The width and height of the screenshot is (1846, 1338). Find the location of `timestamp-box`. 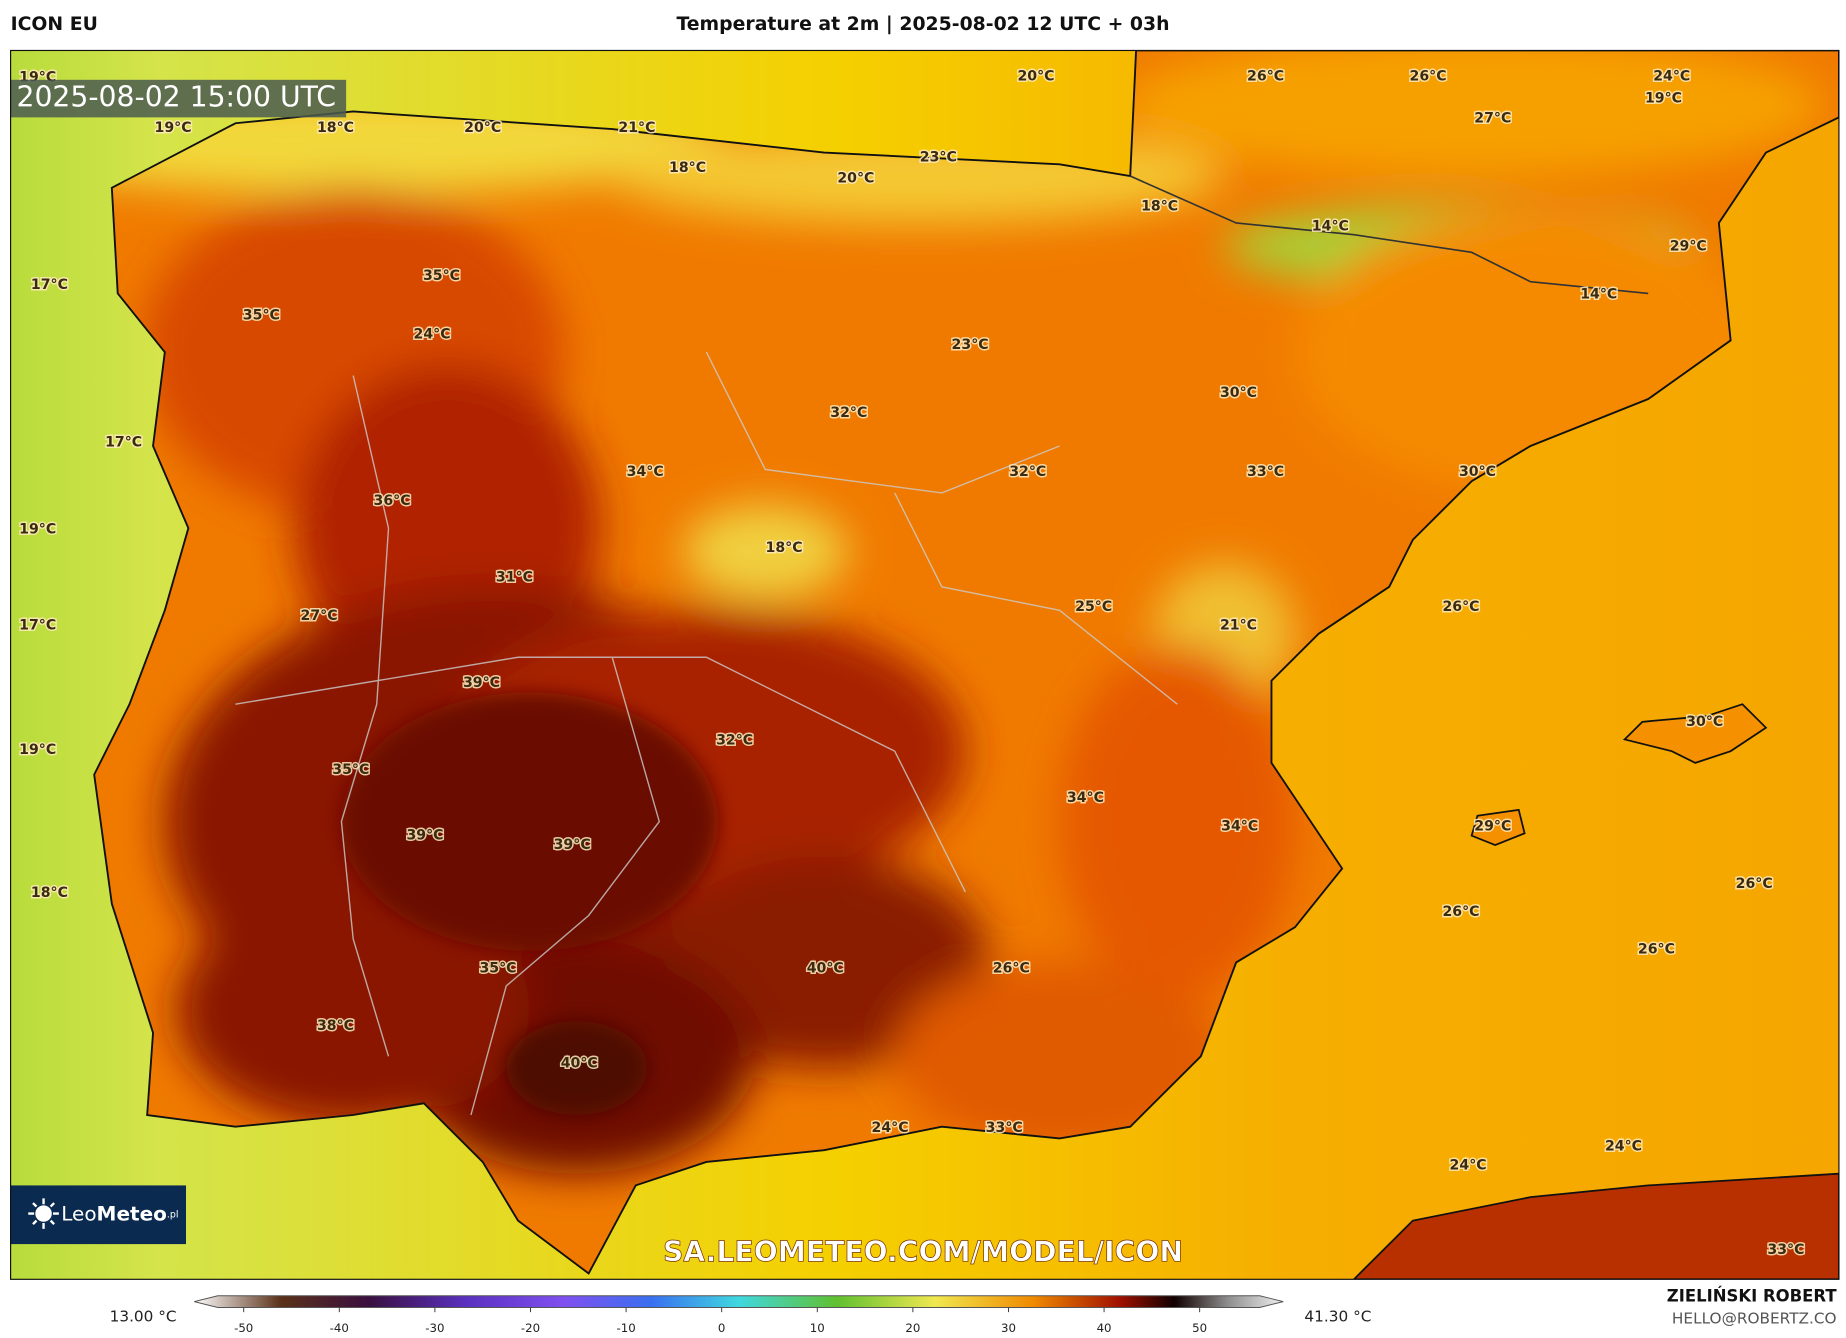

timestamp-box is located at coordinates (178, 98).